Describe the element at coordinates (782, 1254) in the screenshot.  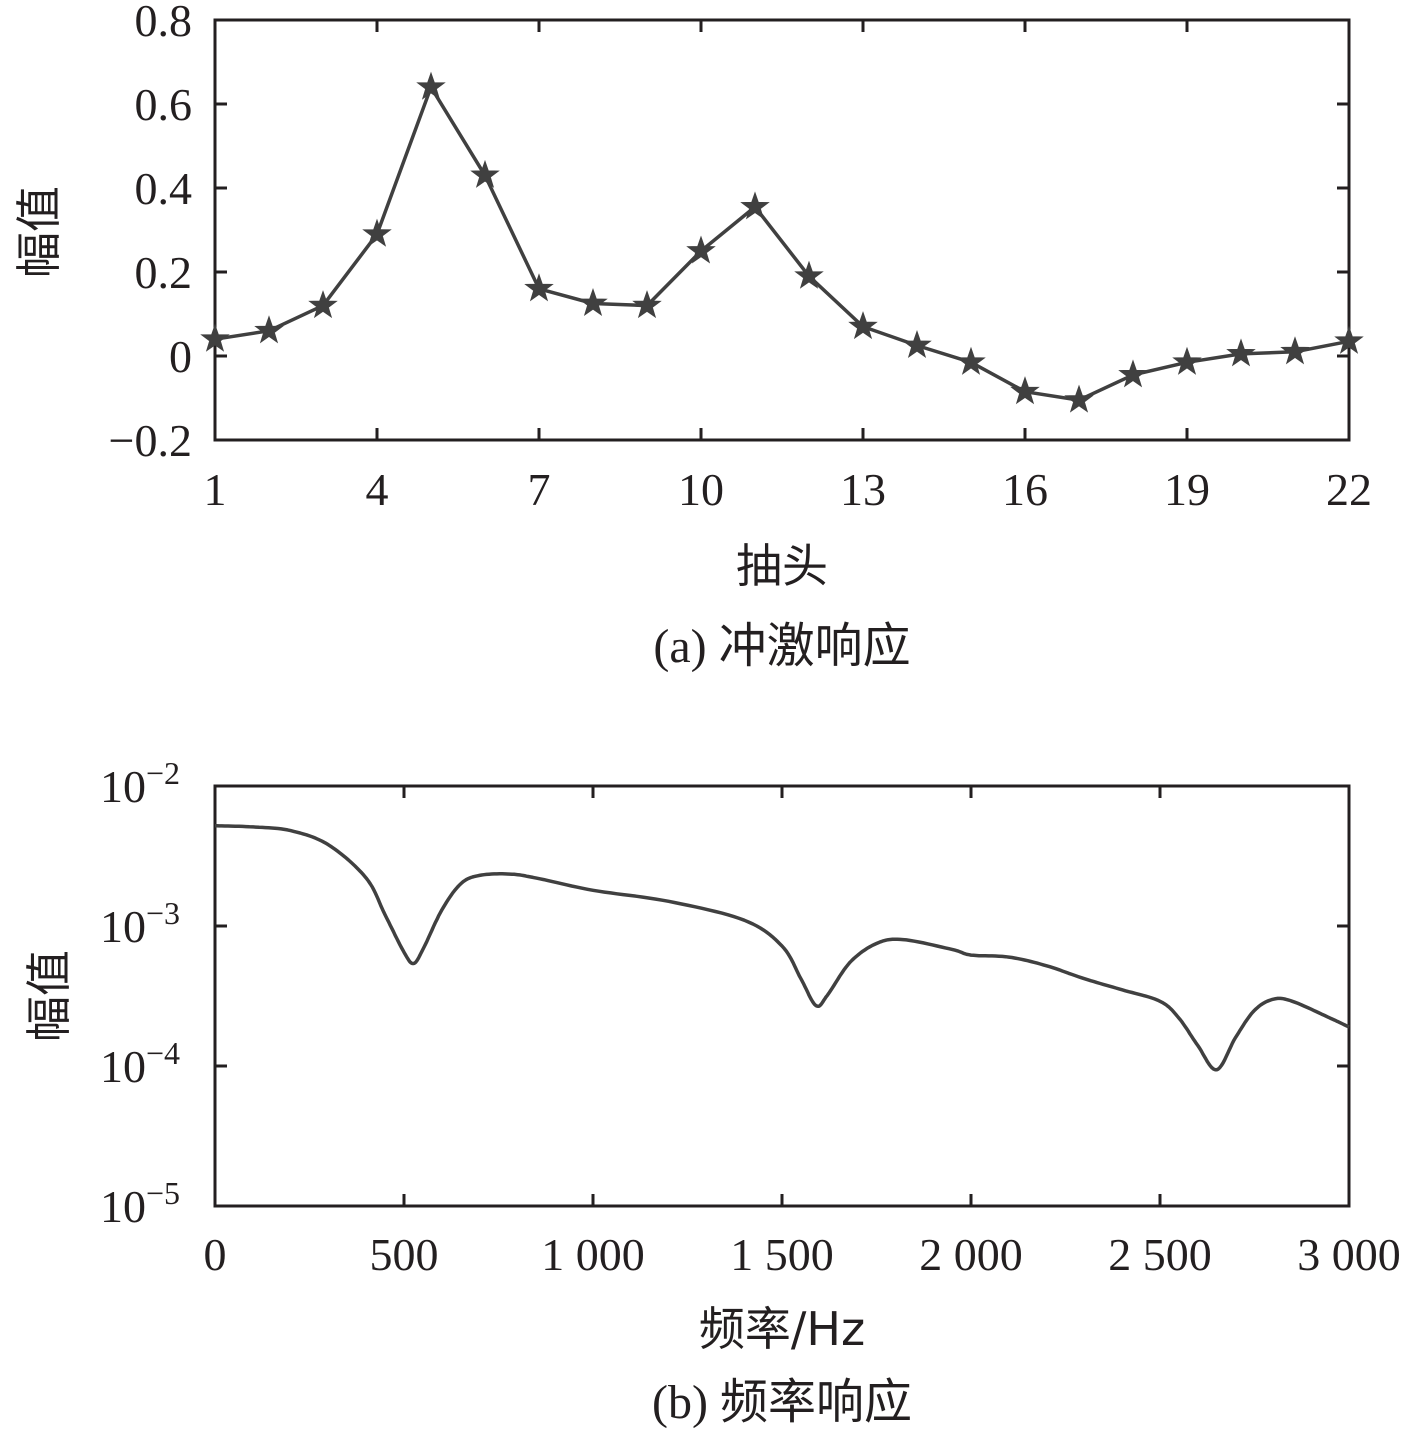
I see `x-tick-label-b: 1 500` at that location.